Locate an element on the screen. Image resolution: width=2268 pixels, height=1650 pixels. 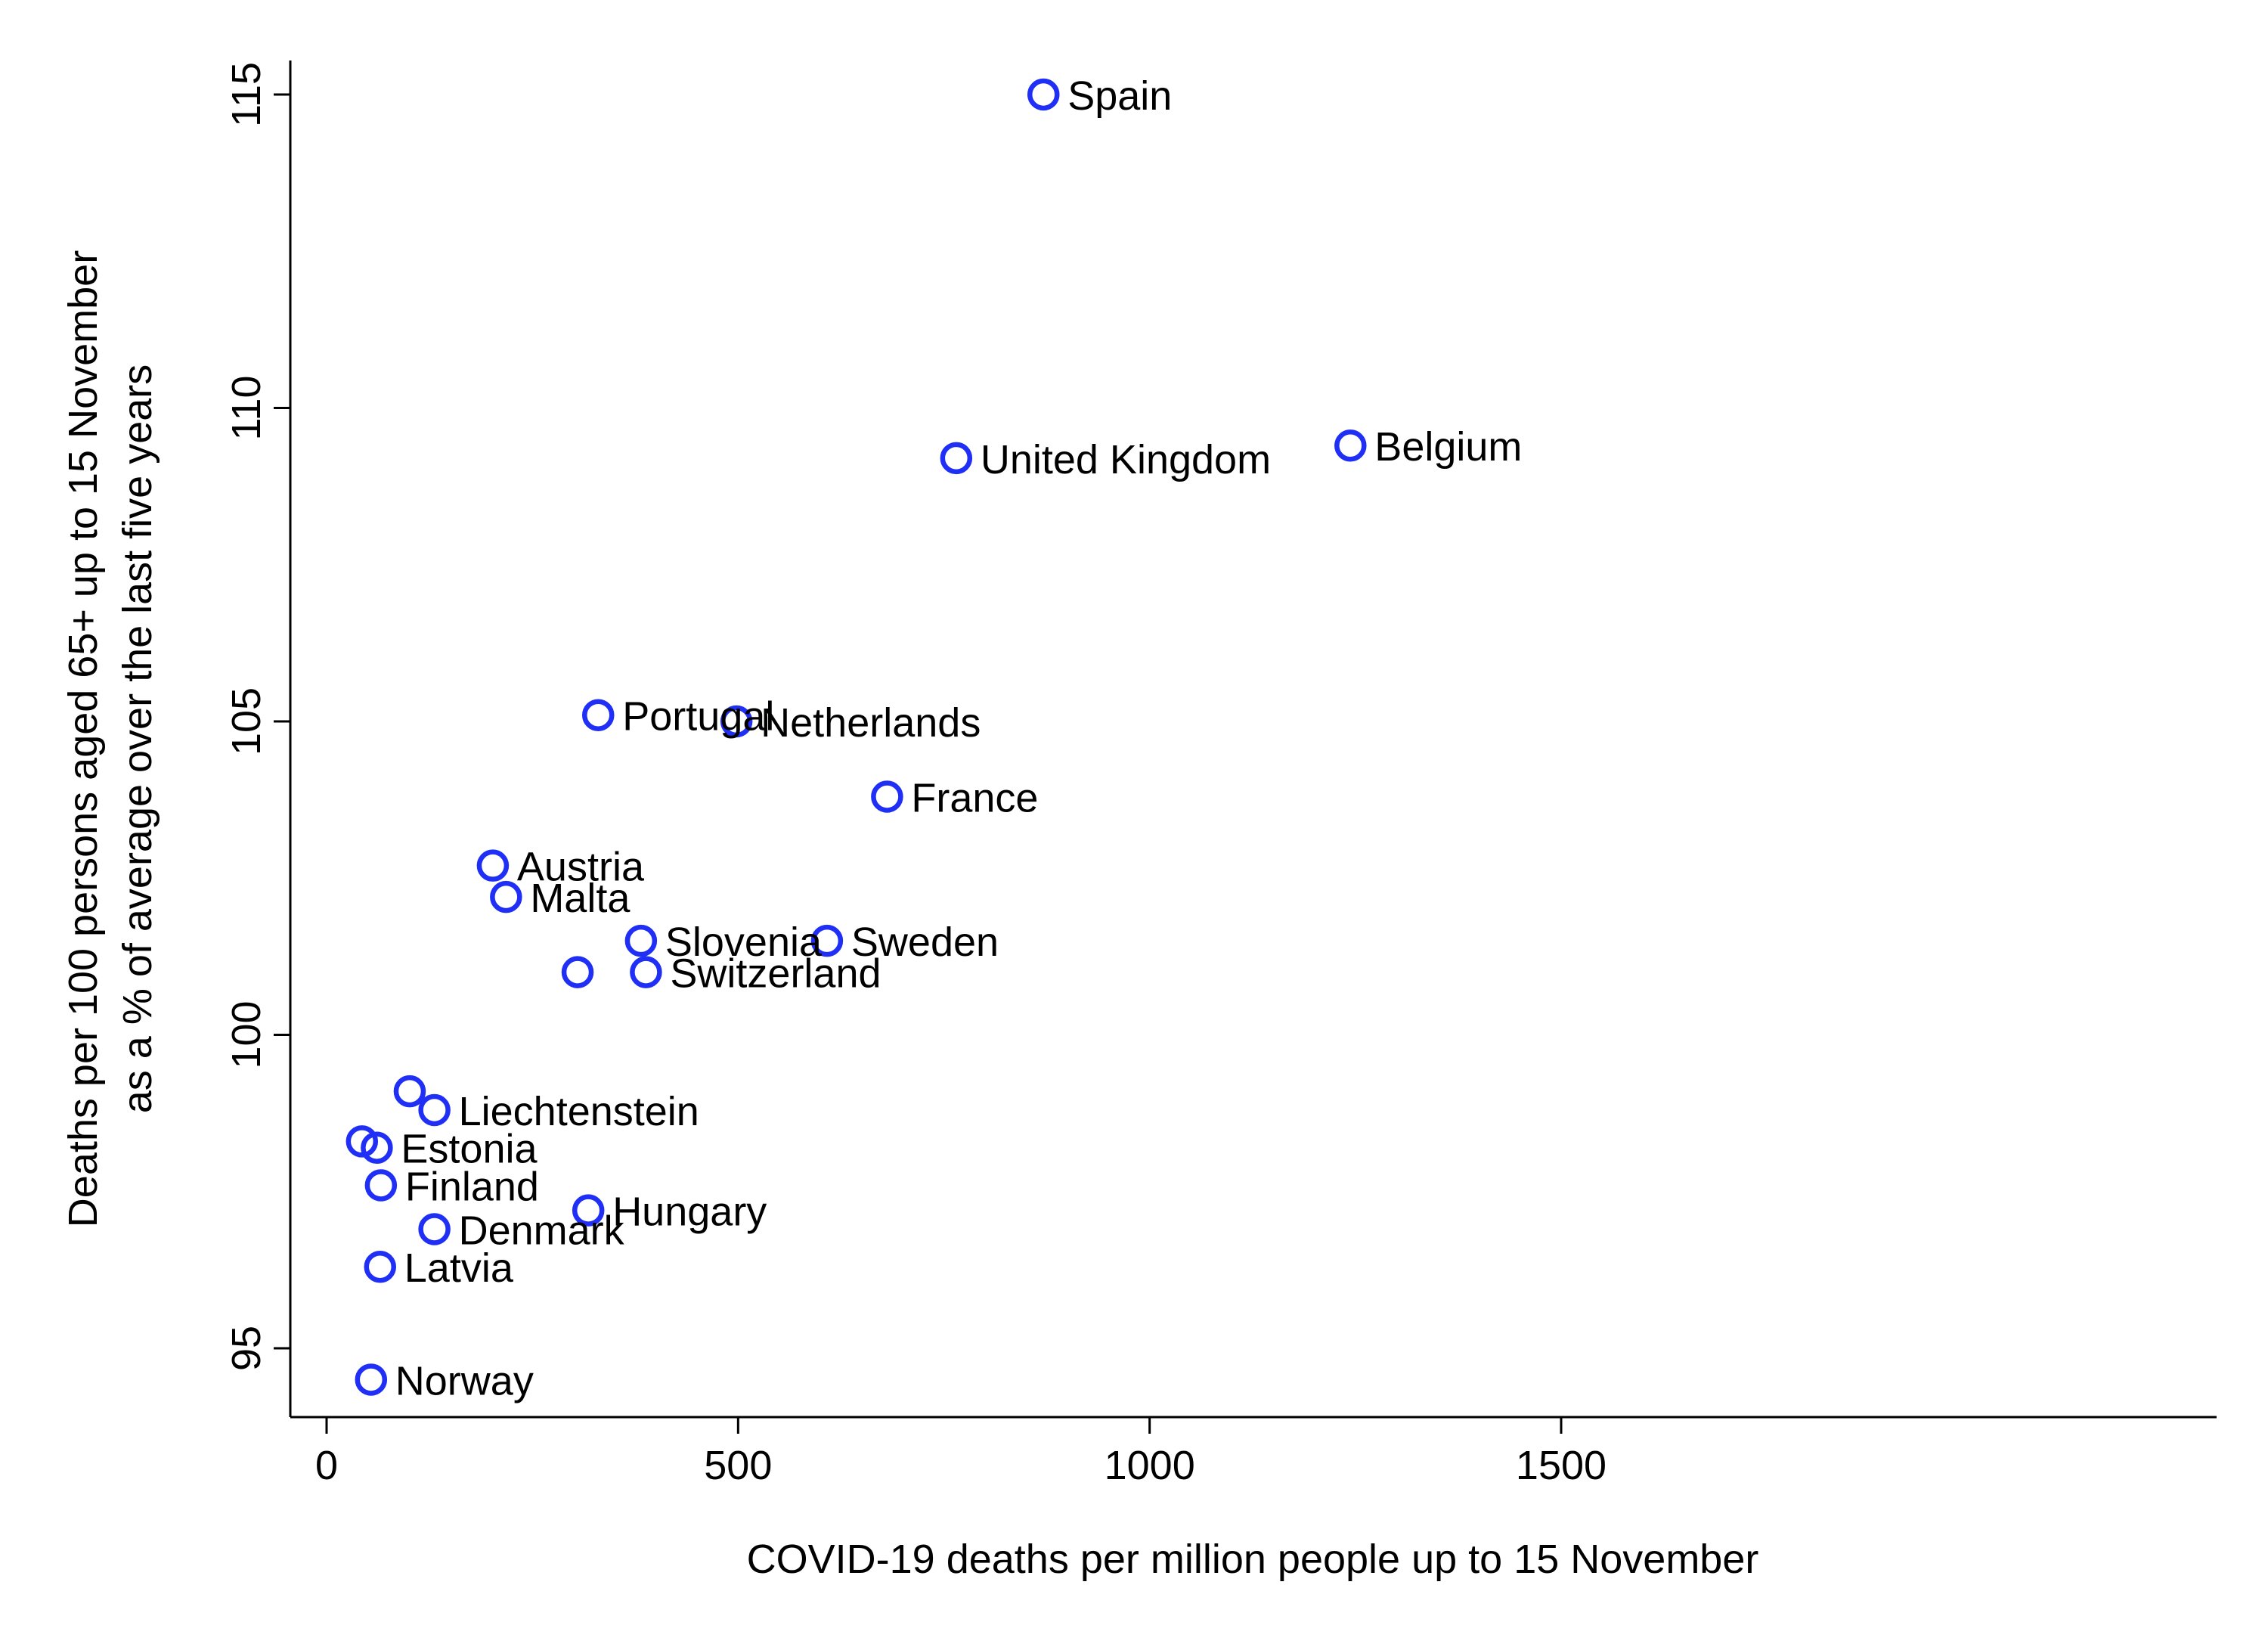
point-label: Netherlands is located at coordinates (871, 723).